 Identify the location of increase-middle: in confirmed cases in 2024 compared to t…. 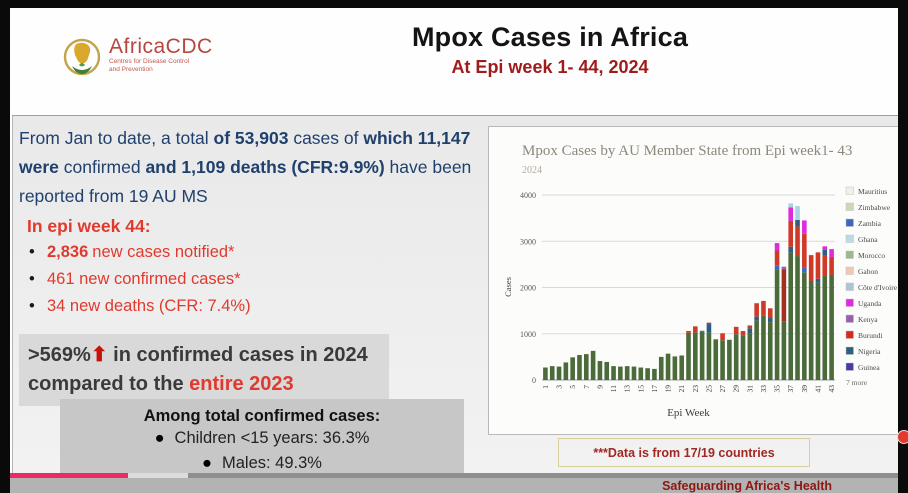
(198, 369).